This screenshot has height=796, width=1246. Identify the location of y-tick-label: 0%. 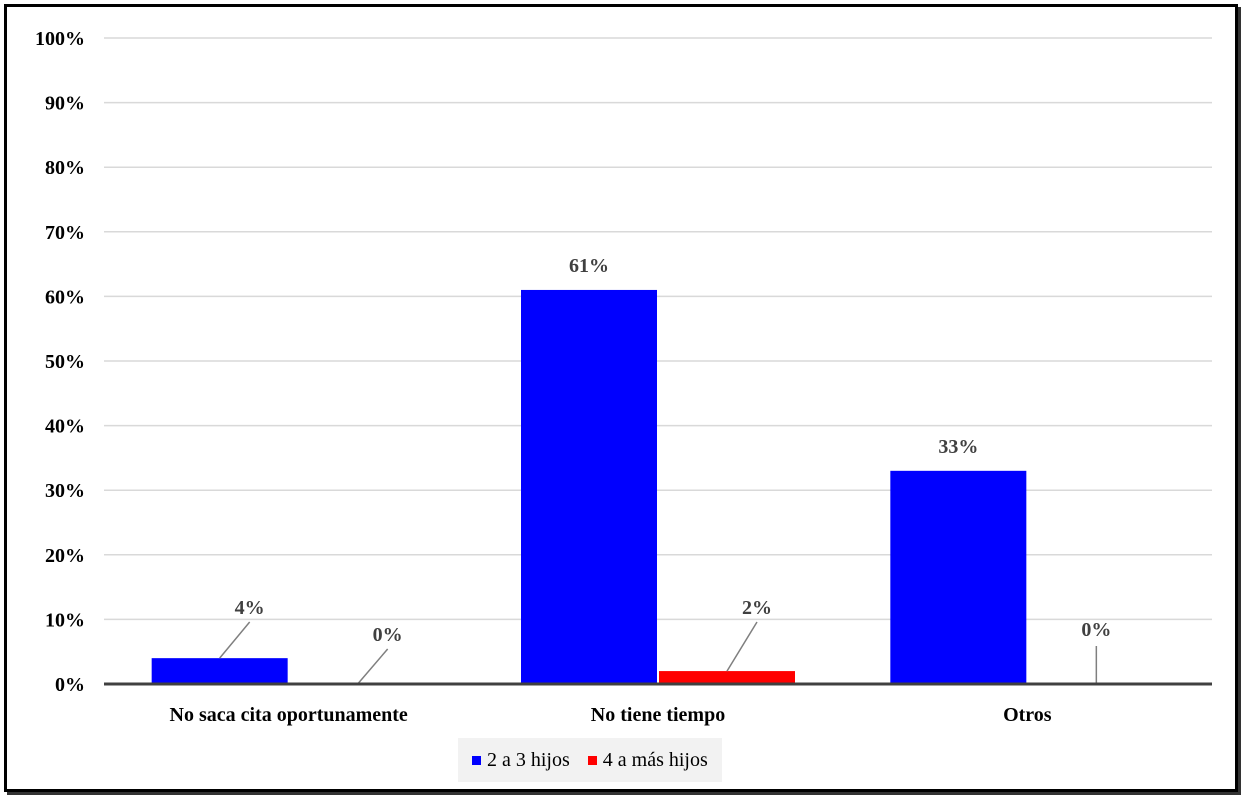
(70, 685).